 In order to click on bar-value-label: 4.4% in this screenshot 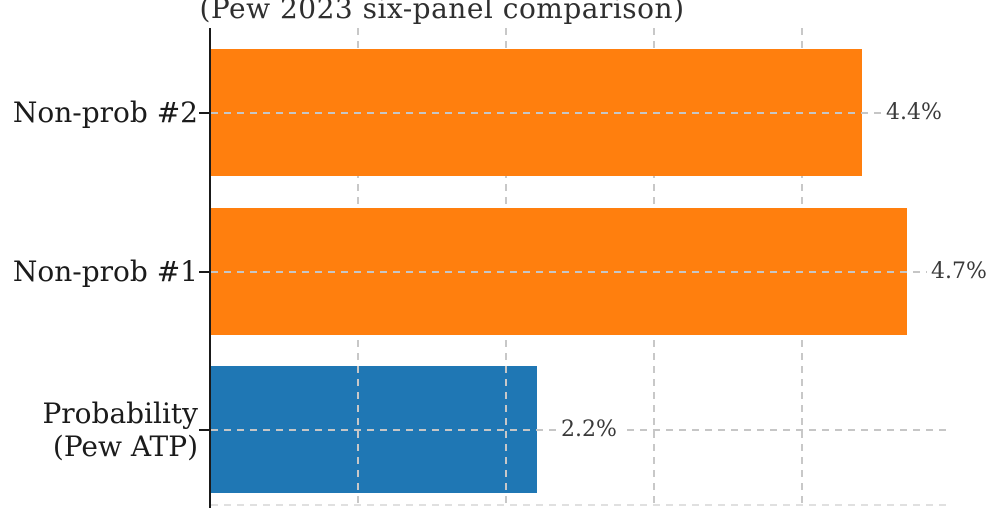, I will do `click(914, 112)`.